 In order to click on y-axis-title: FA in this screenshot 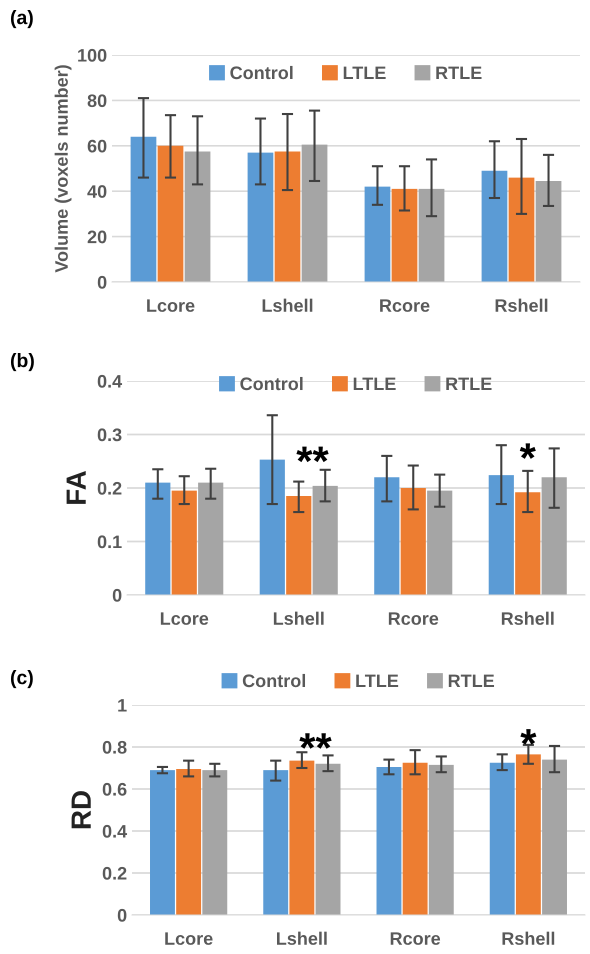, I will do `click(76, 487)`.